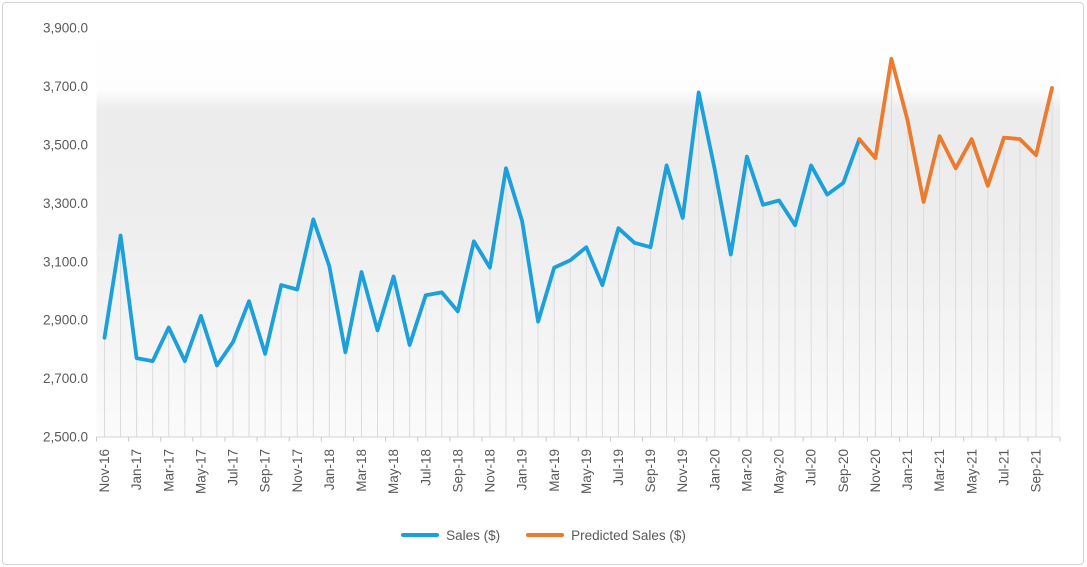 The image size is (1087, 567). I want to click on x-axis-tick-label: Sep-18, so click(457, 471).